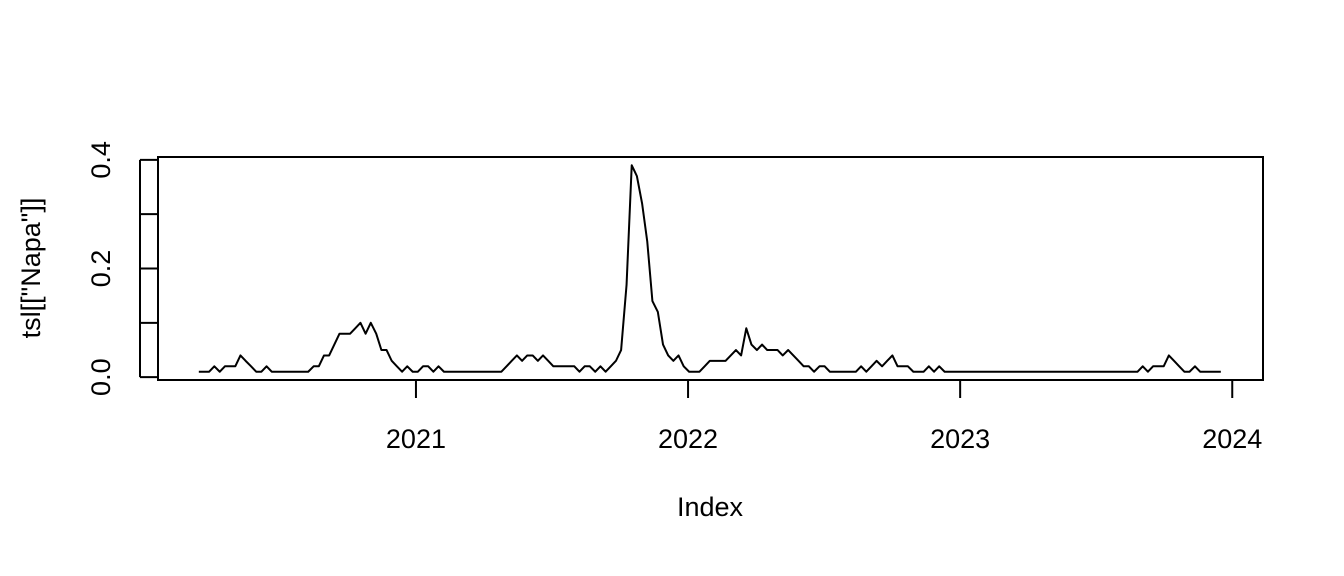 Image resolution: width=1344 pixels, height=576 pixels. Describe the element at coordinates (960, 439) in the screenshot. I see `x-tick-label: 2023` at that location.